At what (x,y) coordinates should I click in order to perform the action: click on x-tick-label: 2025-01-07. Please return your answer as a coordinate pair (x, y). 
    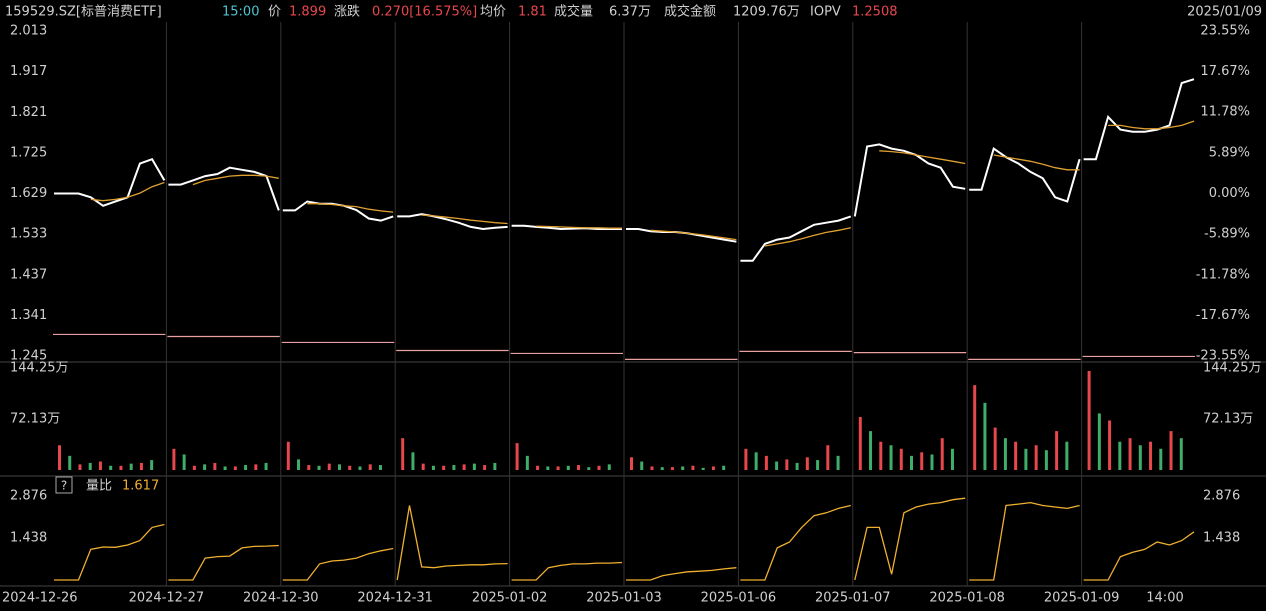
    Looking at the image, I should click on (853, 598).